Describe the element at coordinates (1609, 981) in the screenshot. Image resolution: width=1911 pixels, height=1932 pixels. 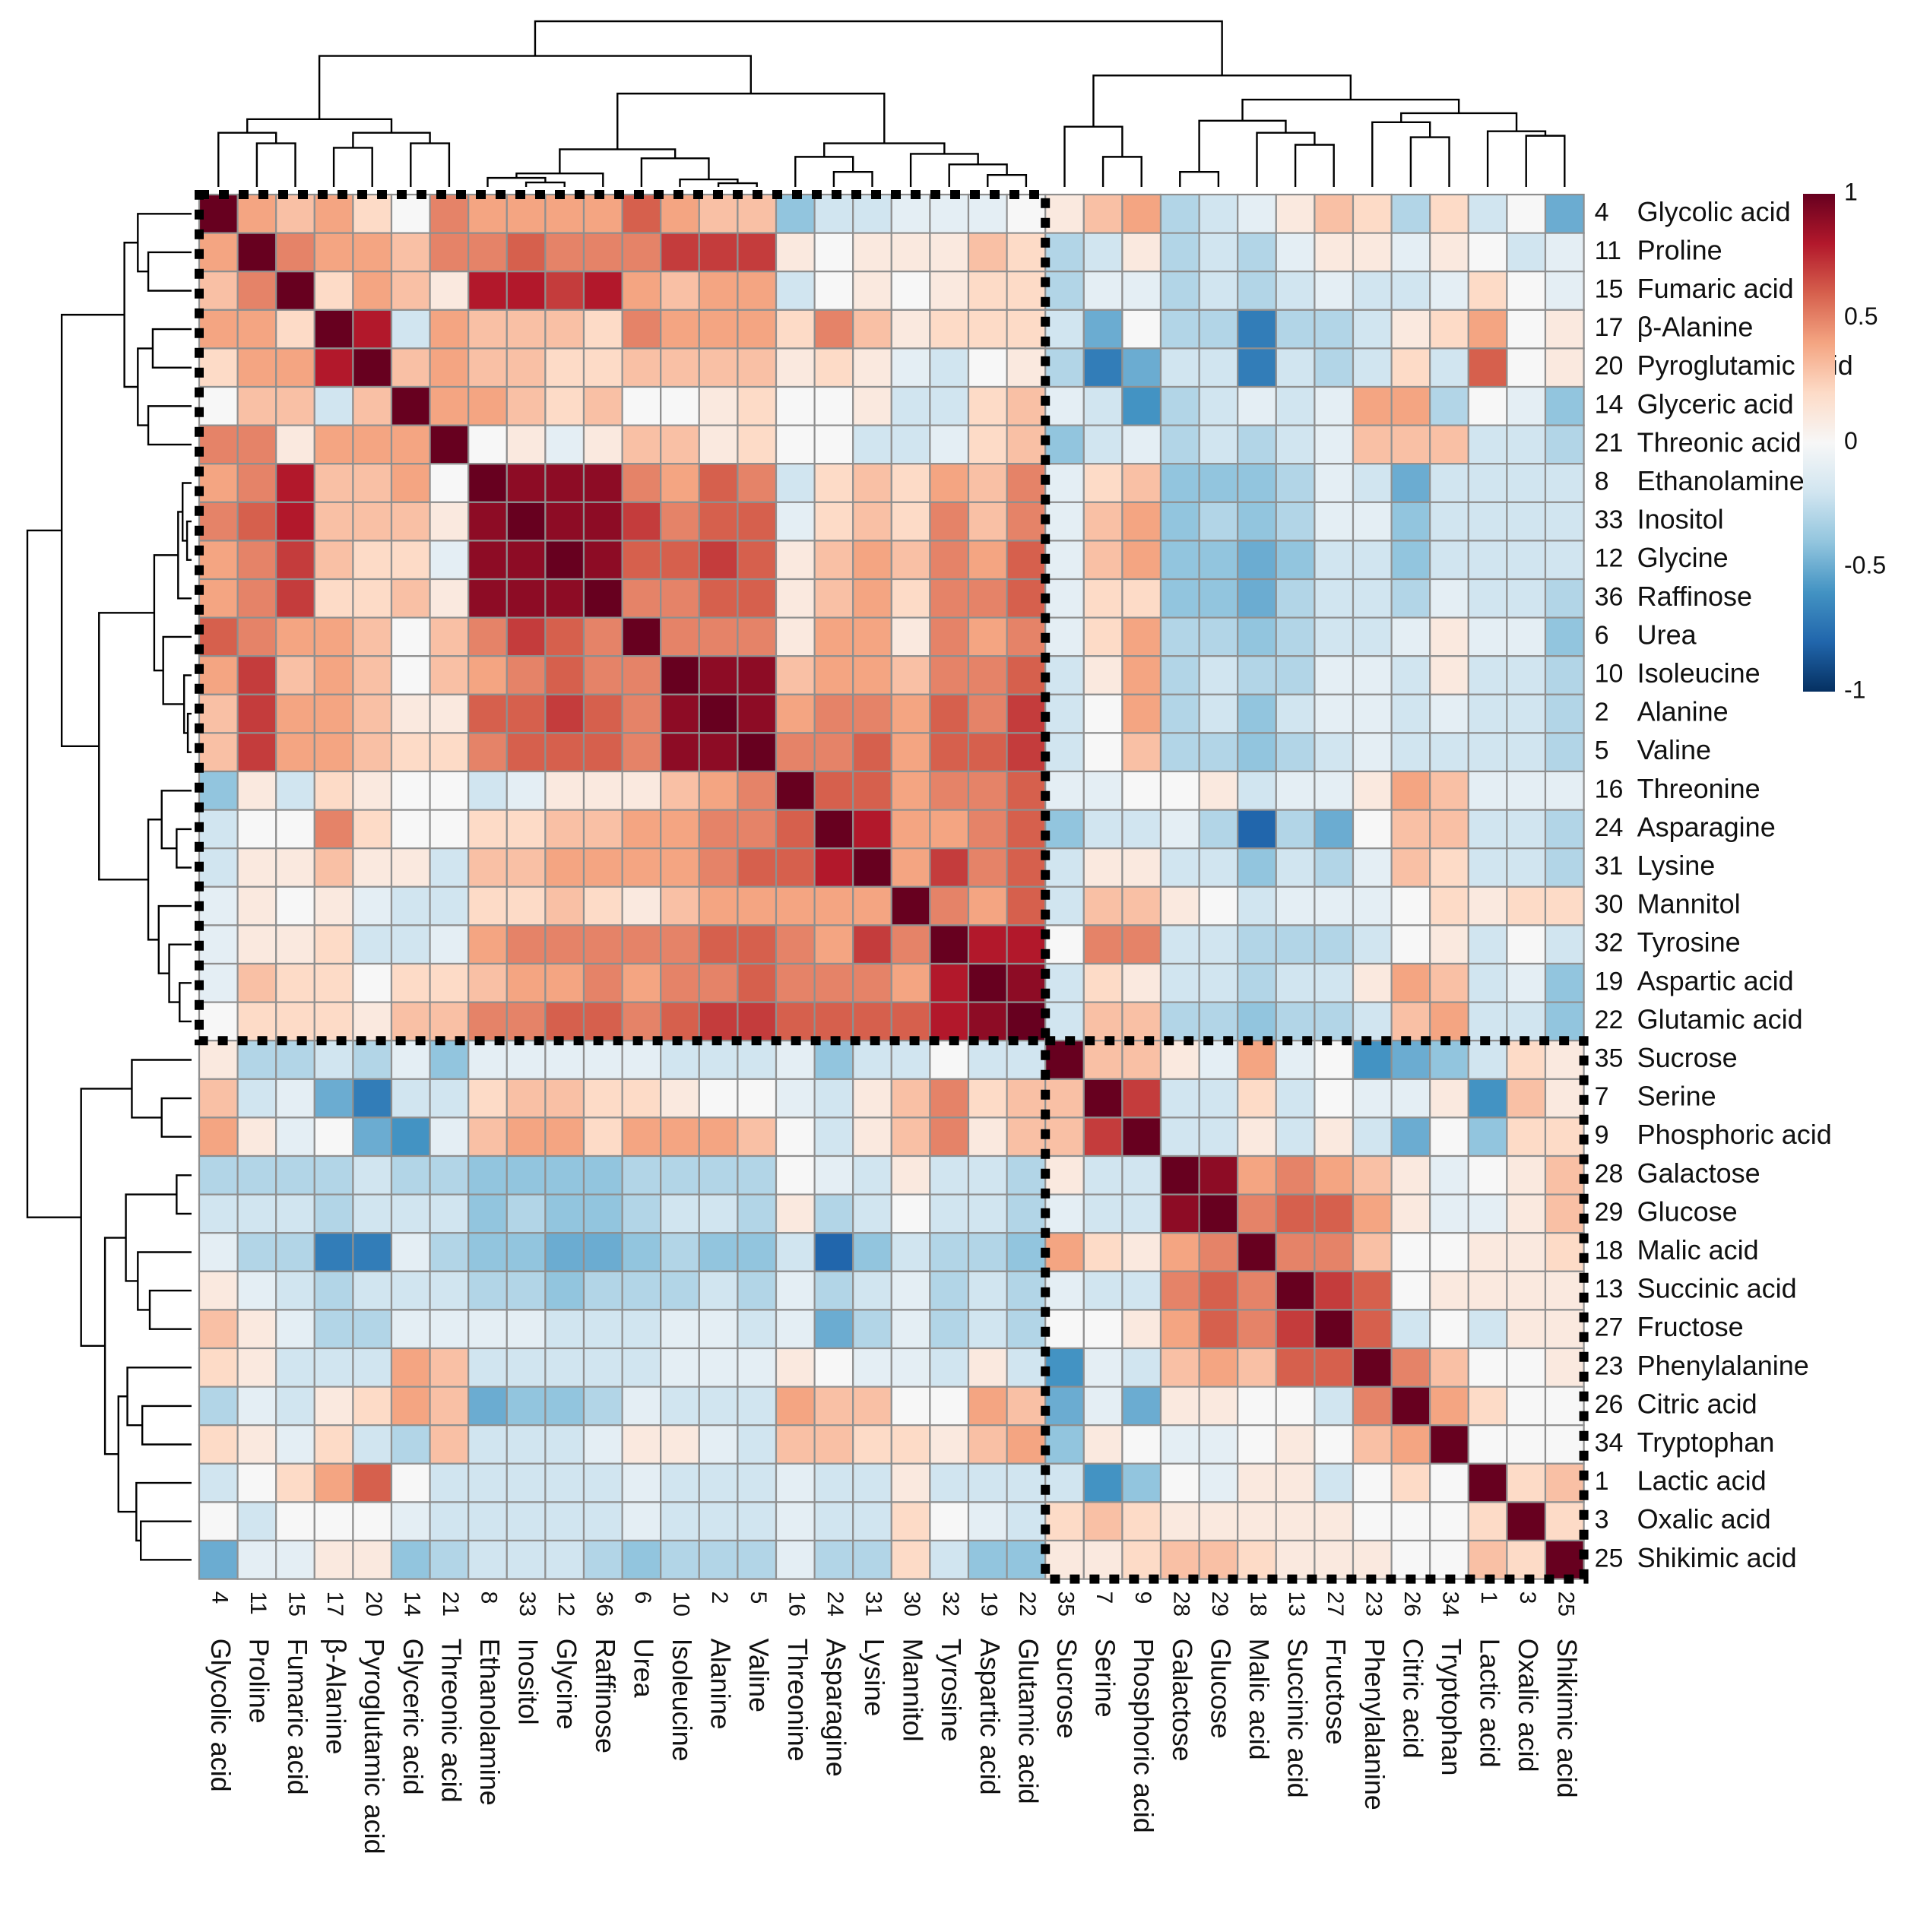
I see `row-label-id: 19` at that location.